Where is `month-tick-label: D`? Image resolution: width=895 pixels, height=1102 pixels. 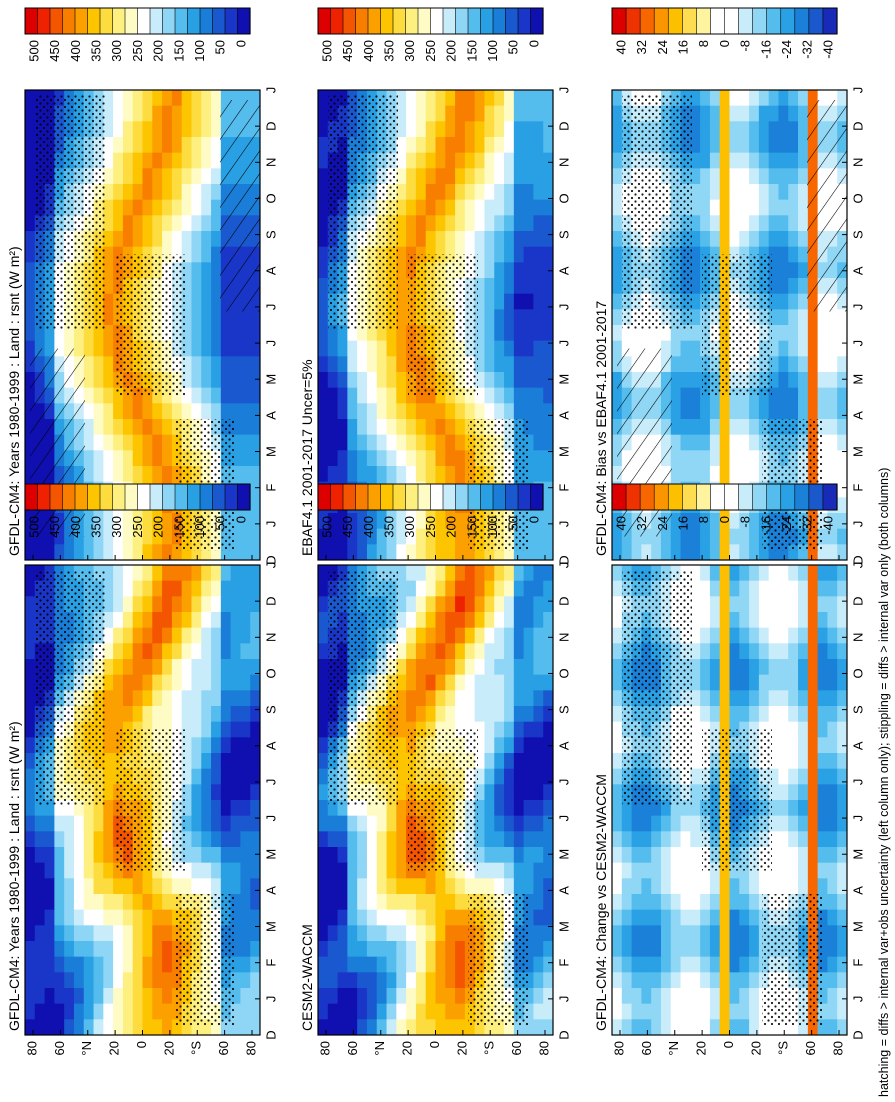 month-tick-label: D is located at coordinates (857, 125).